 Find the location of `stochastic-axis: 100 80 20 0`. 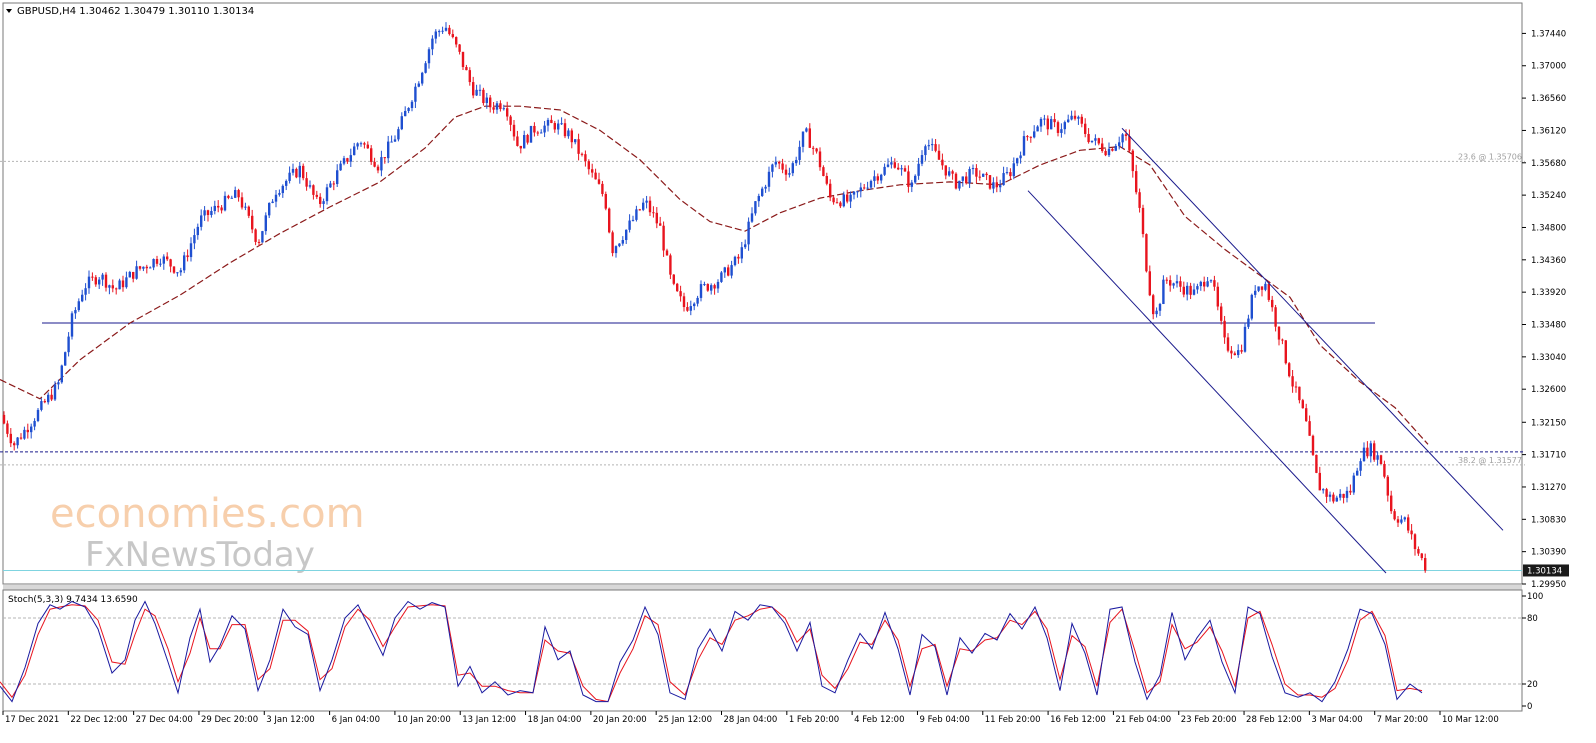

stochastic-axis: 100 80 20 0 is located at coordinates (1532, 652).